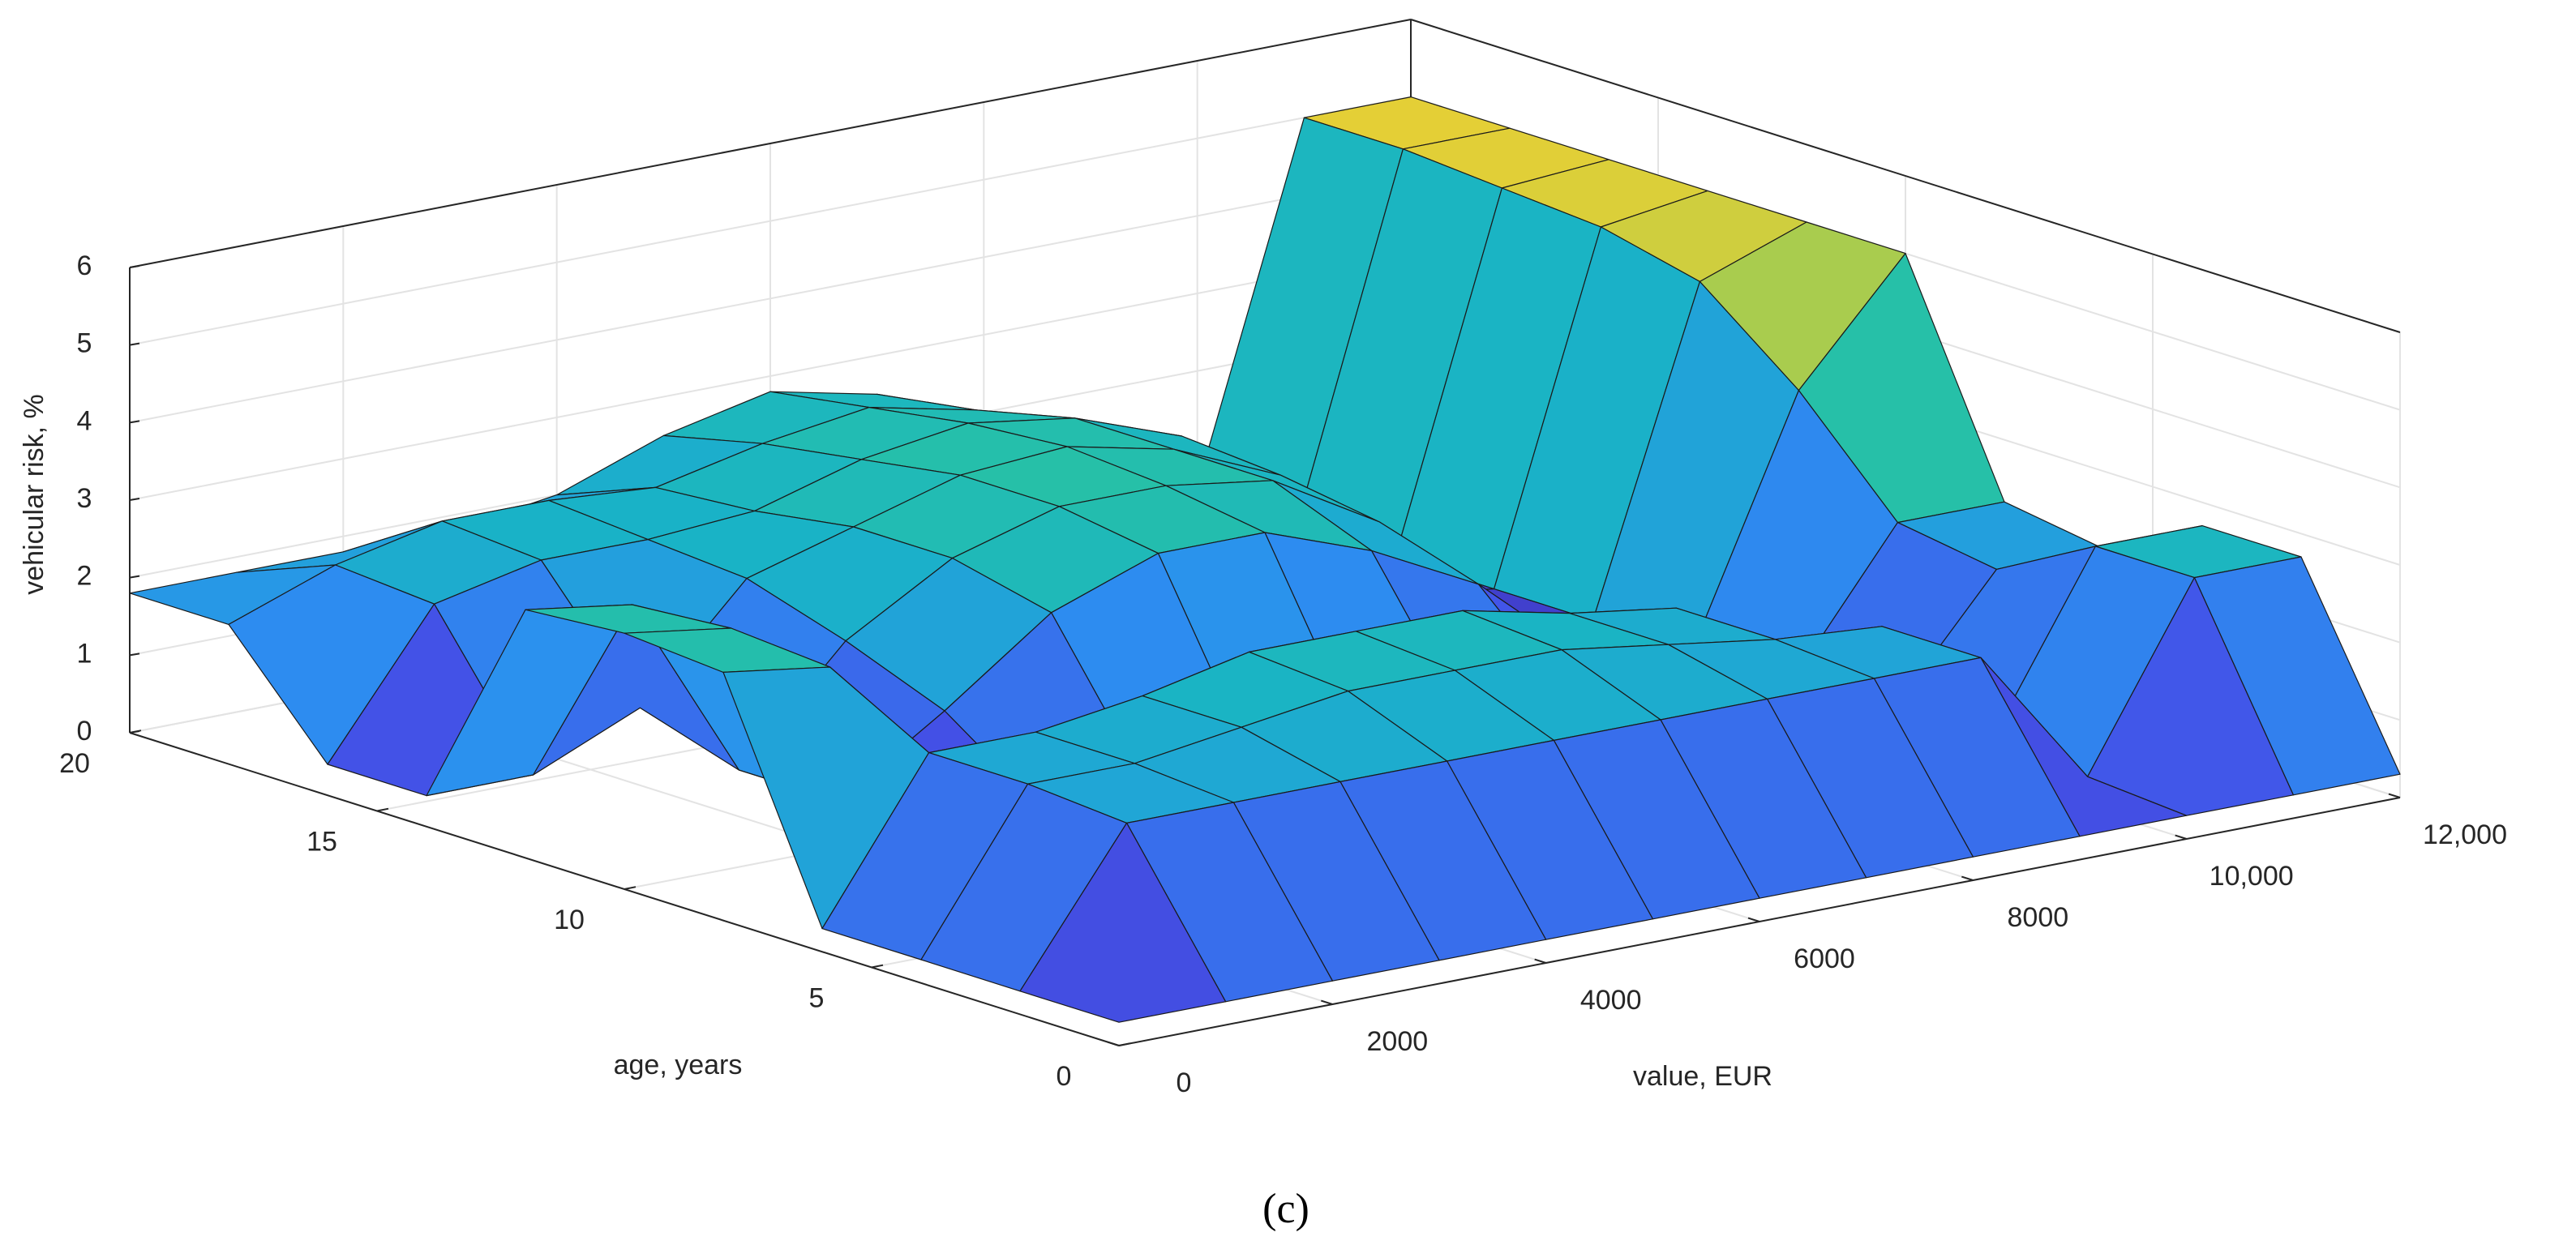  What do you see at coordinates (74, 764) in the screenshot?
I see `y-tick-label: 20` at bounding box center [74, 764].